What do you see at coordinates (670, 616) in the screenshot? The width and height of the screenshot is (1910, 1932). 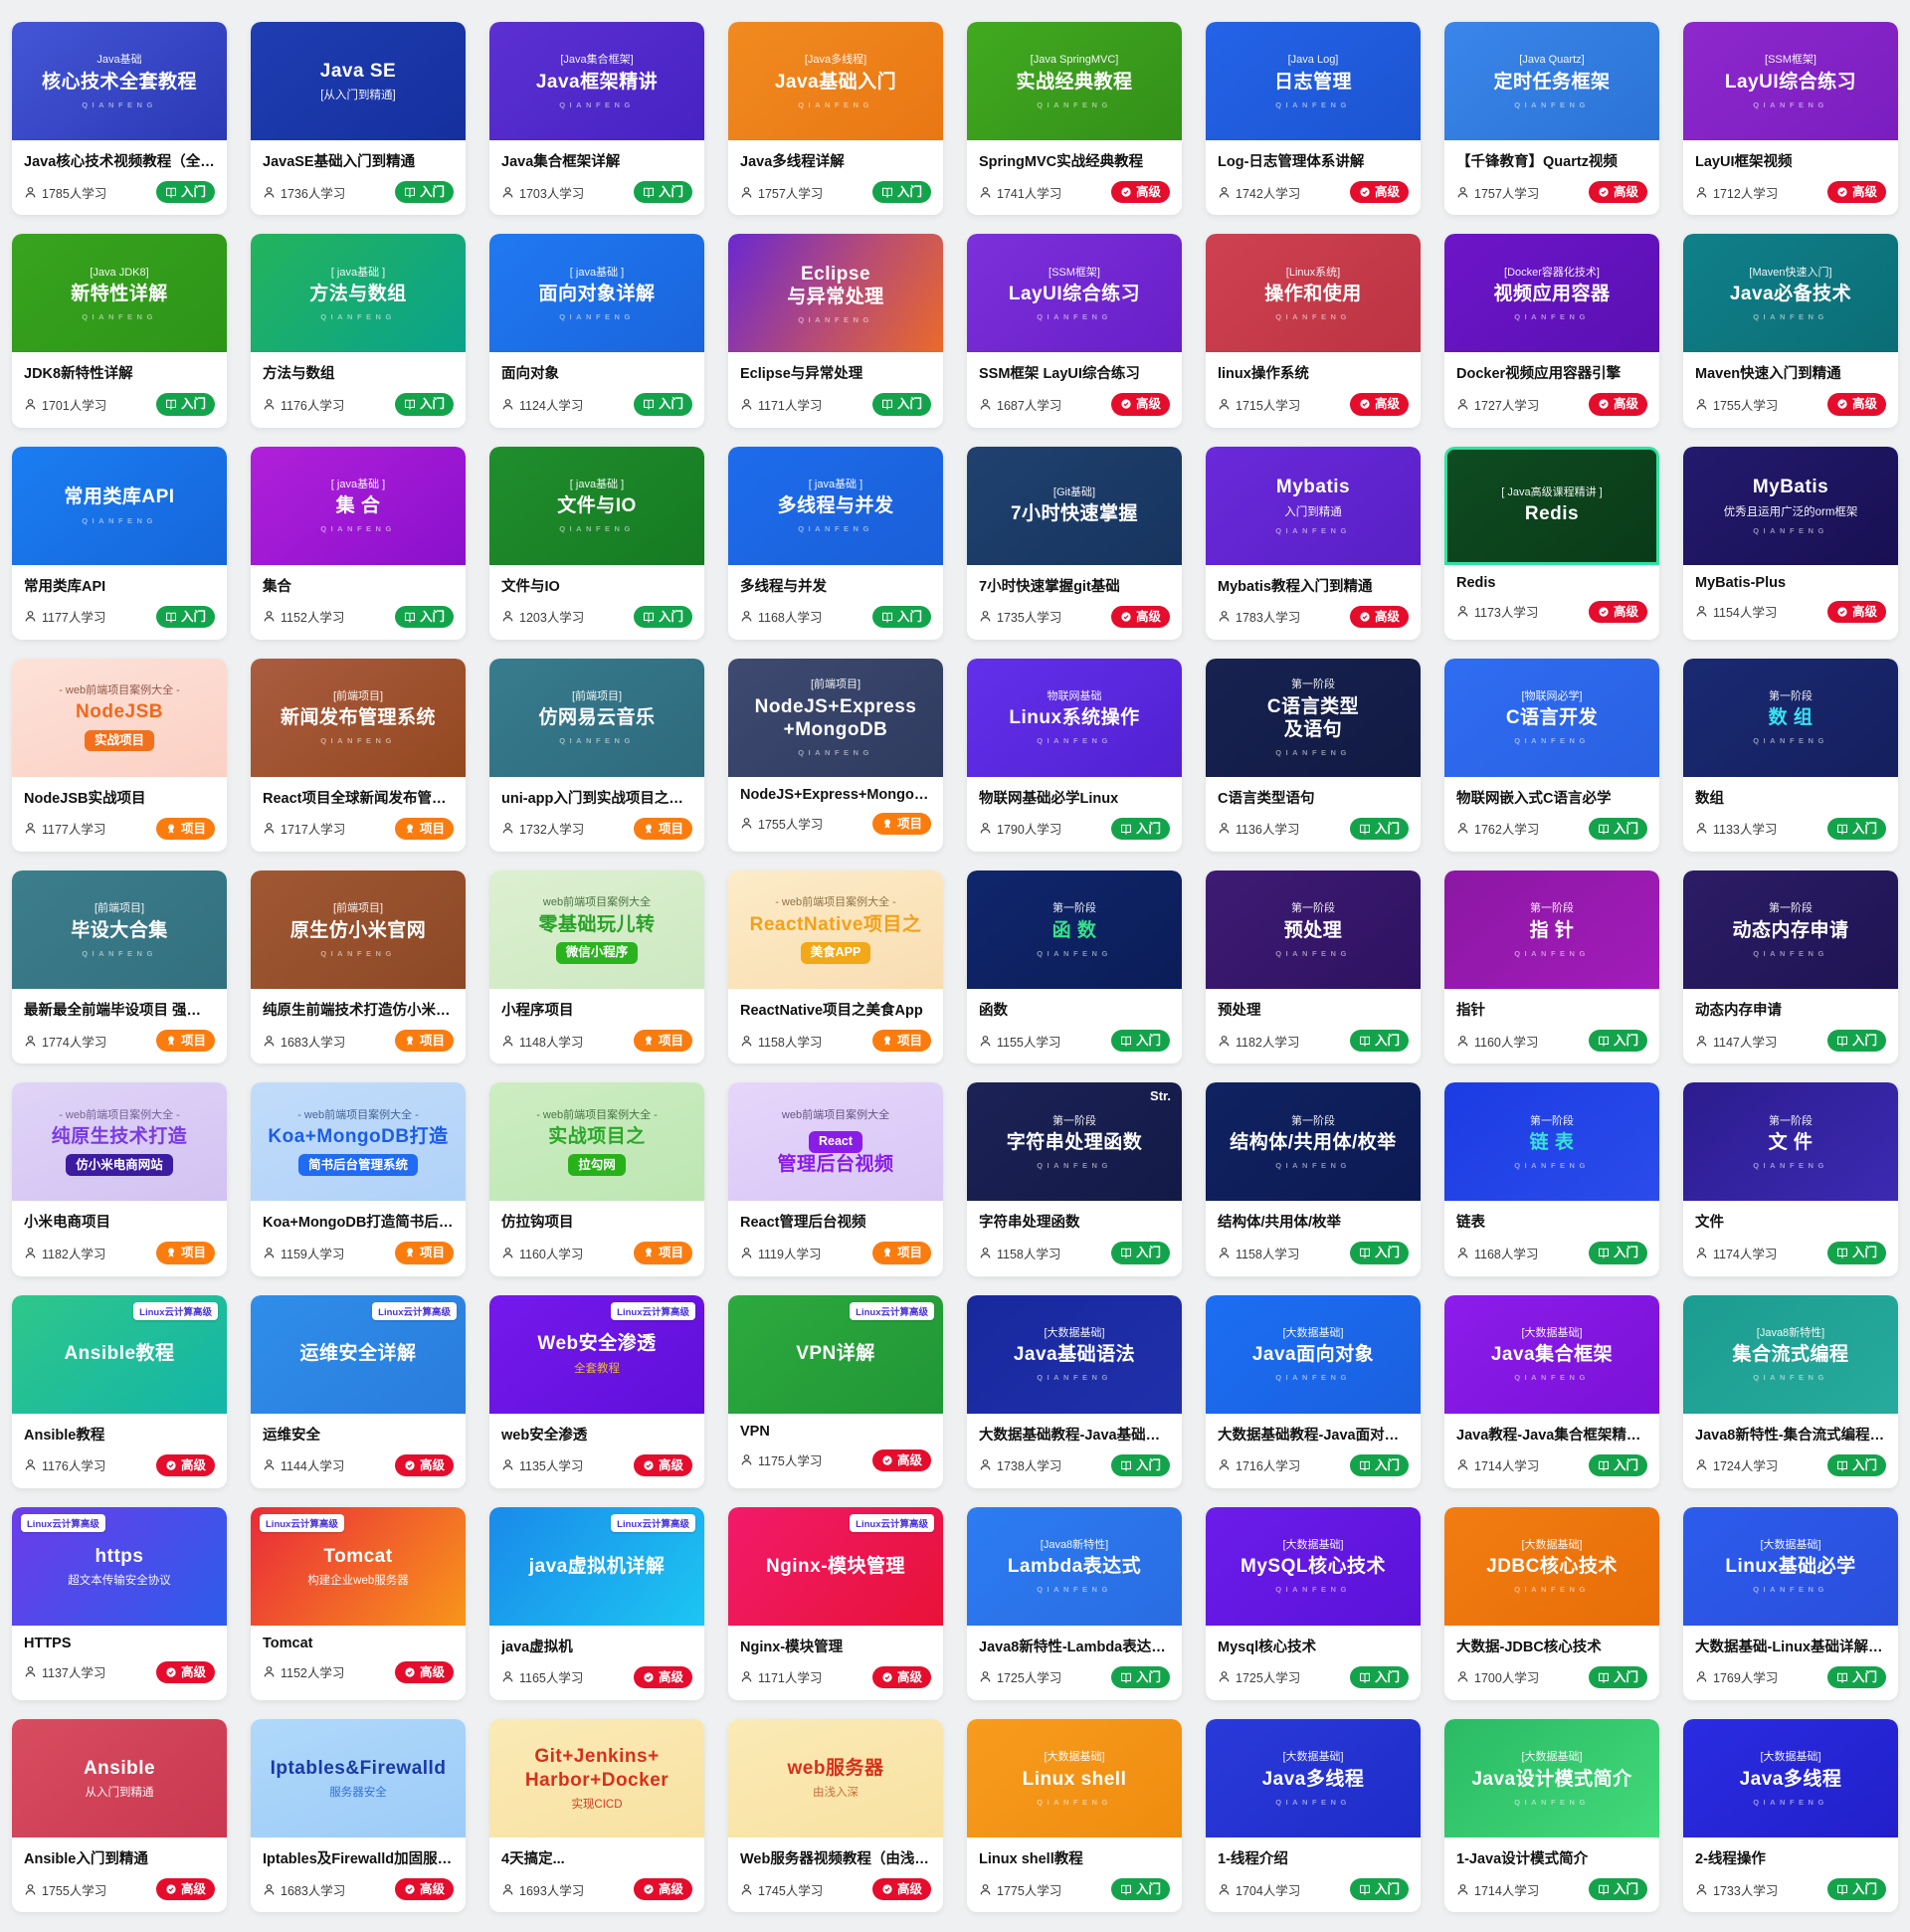 I see `badge-label: 入门` at bounding box center [670, 616].